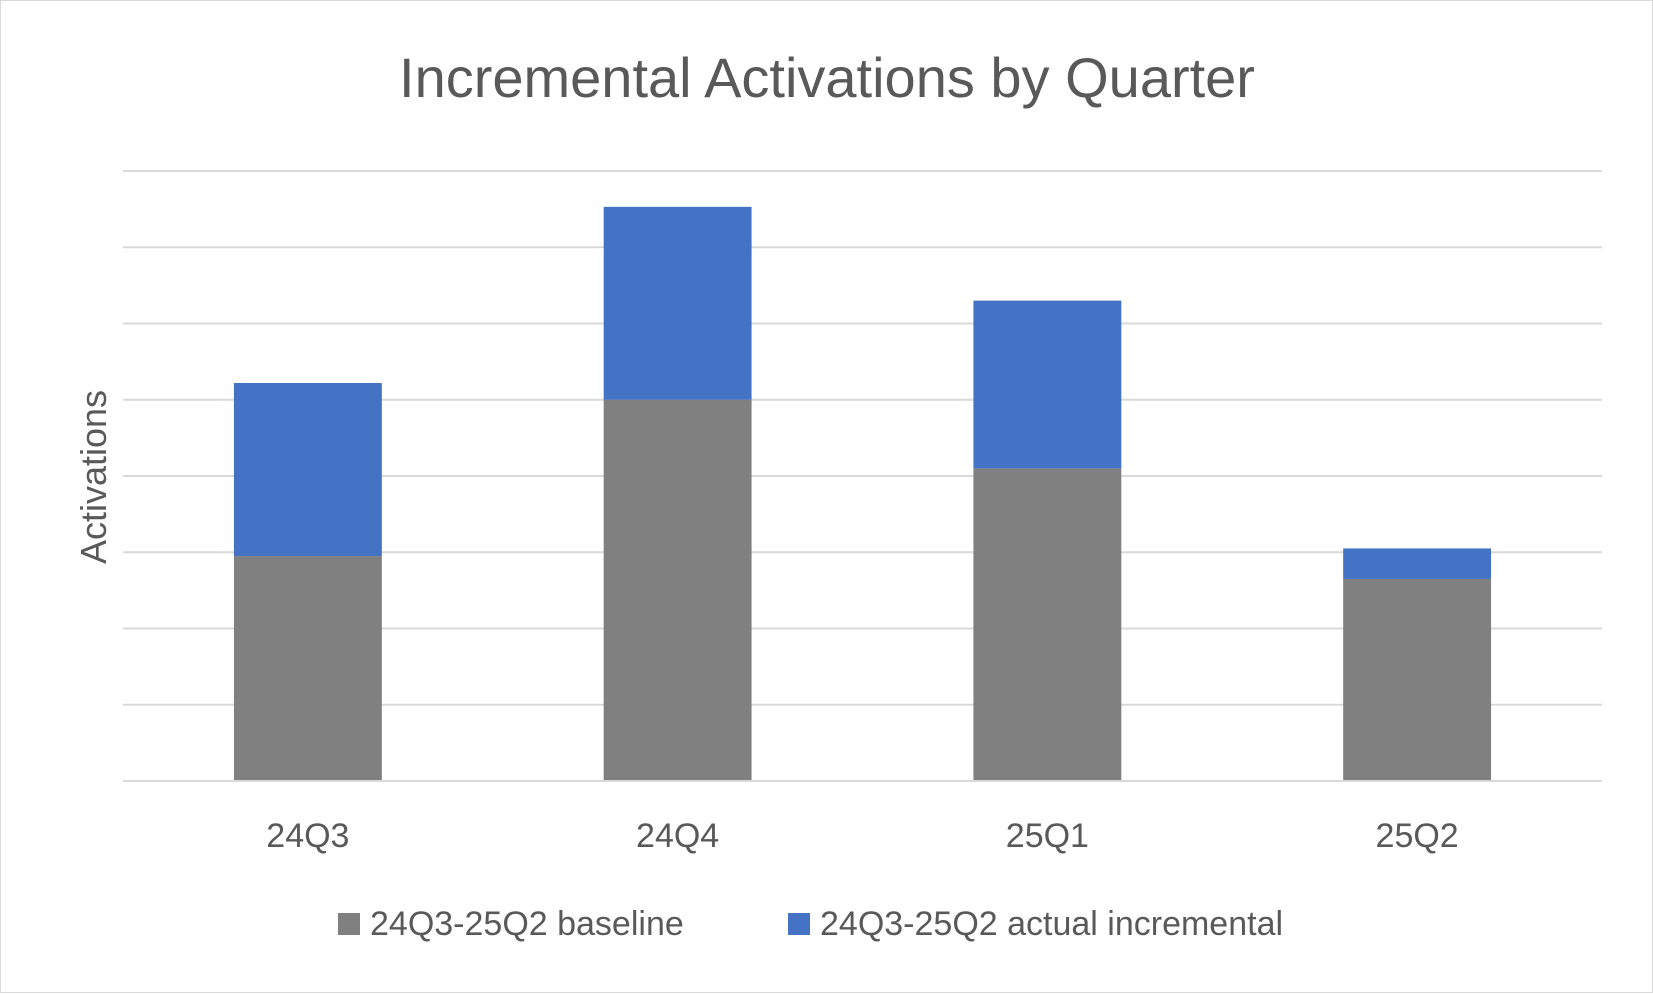 The width and height of the screenshot is (1653, 994). I want to click on legend-label: 24Q3-25Q2 baseline, so click(527, 924).